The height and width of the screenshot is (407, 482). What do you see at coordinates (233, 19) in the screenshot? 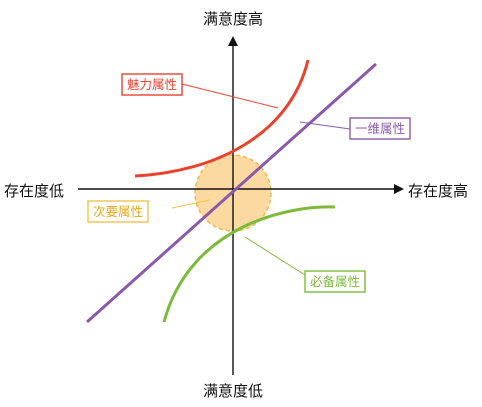
I see `y-axis-top-label: 满意度高` at bounding box center [233, 19].